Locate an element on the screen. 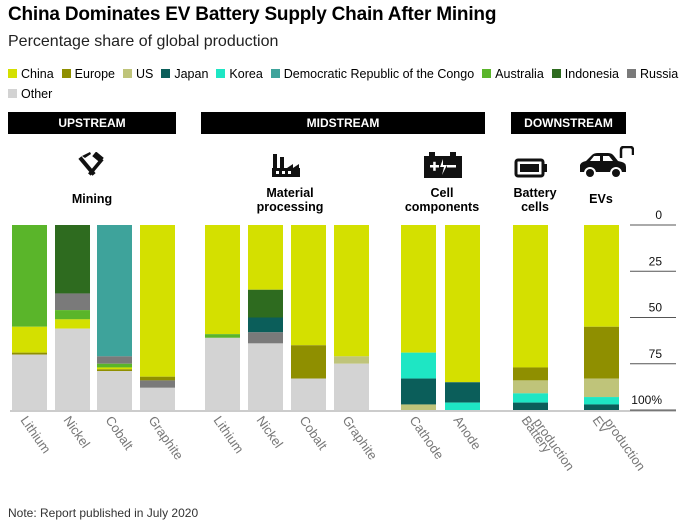 The width and height of the screenshot is (690, 520). legend-label: Democratic Republic of the Congo is located at coordinates (379, 74).